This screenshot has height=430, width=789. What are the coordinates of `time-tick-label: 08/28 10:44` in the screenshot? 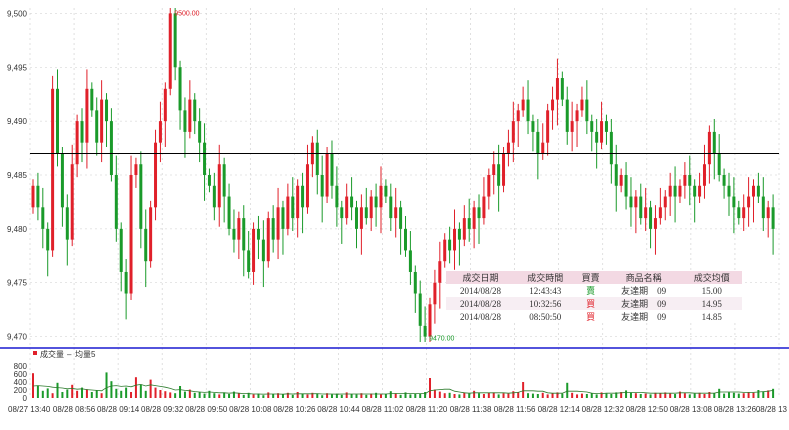 It's located at (338, 409).